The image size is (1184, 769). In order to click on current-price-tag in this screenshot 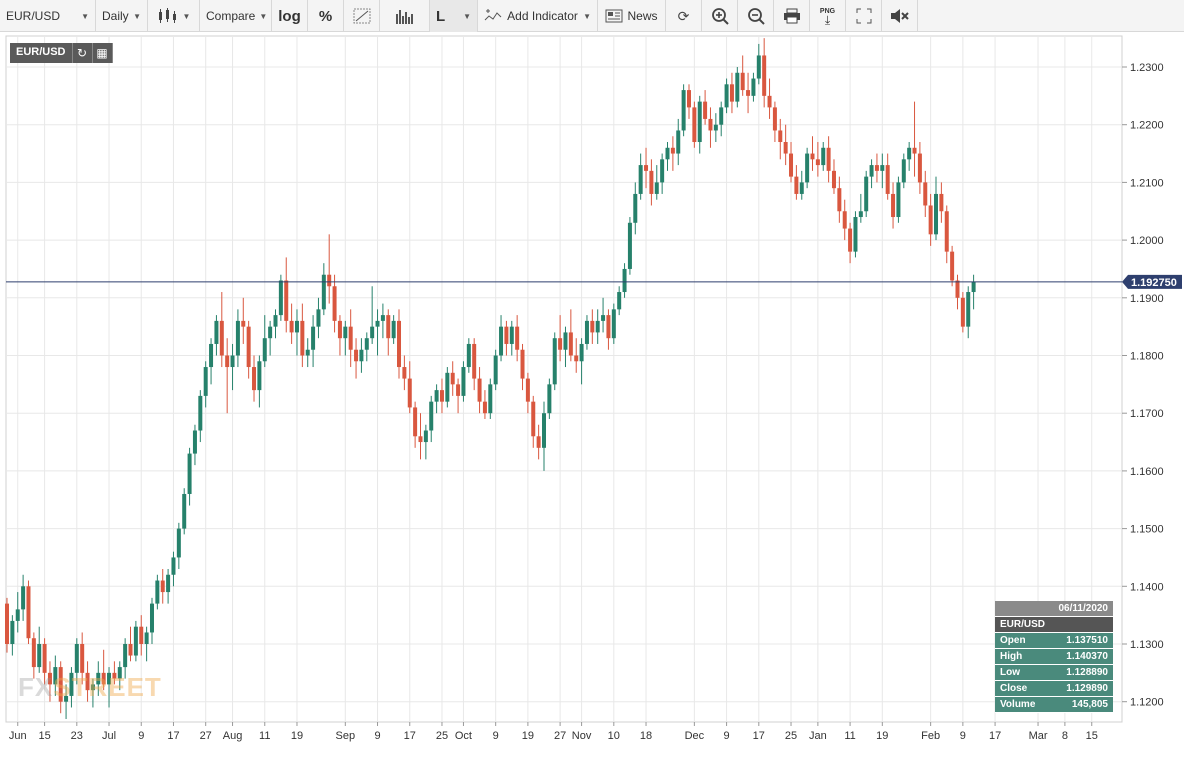, I will do `click(1152, 281)`.